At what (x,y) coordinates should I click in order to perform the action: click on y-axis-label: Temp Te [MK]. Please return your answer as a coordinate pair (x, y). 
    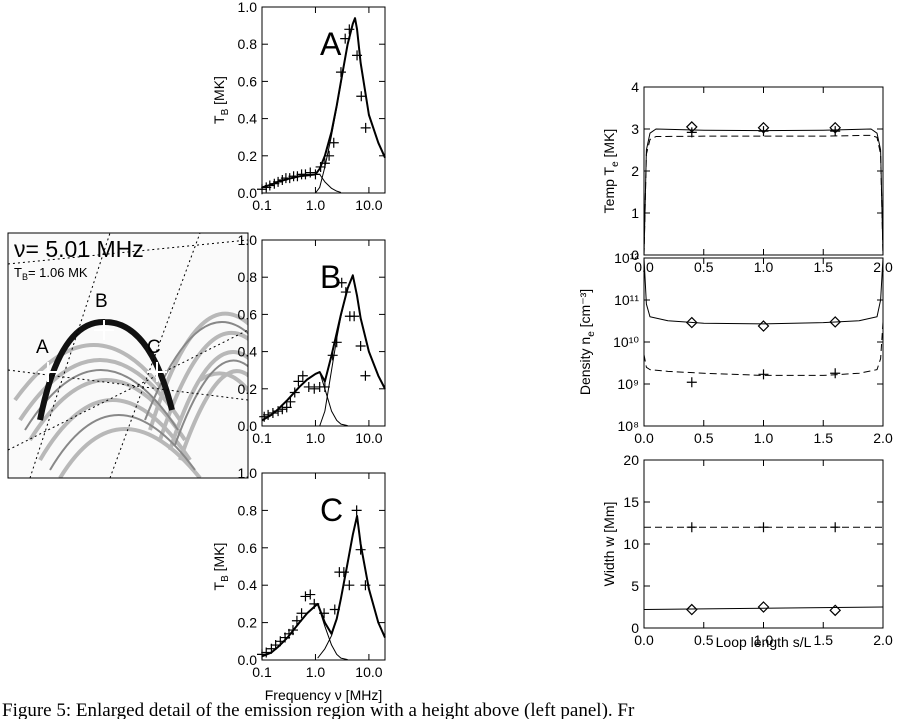
    Looking at the image, I should click on (611, 171).